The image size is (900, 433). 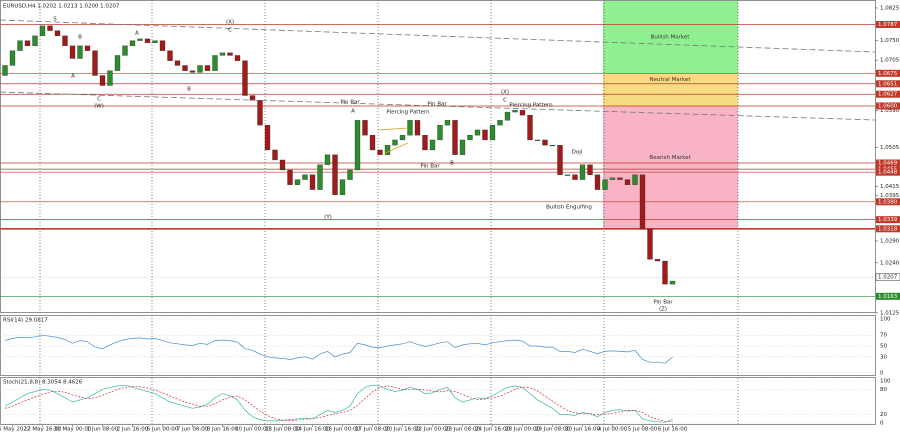 What do you see at coordinates (338, 403) in the screenshot?
I see `indicator-line` at bounding box center [338, 403].